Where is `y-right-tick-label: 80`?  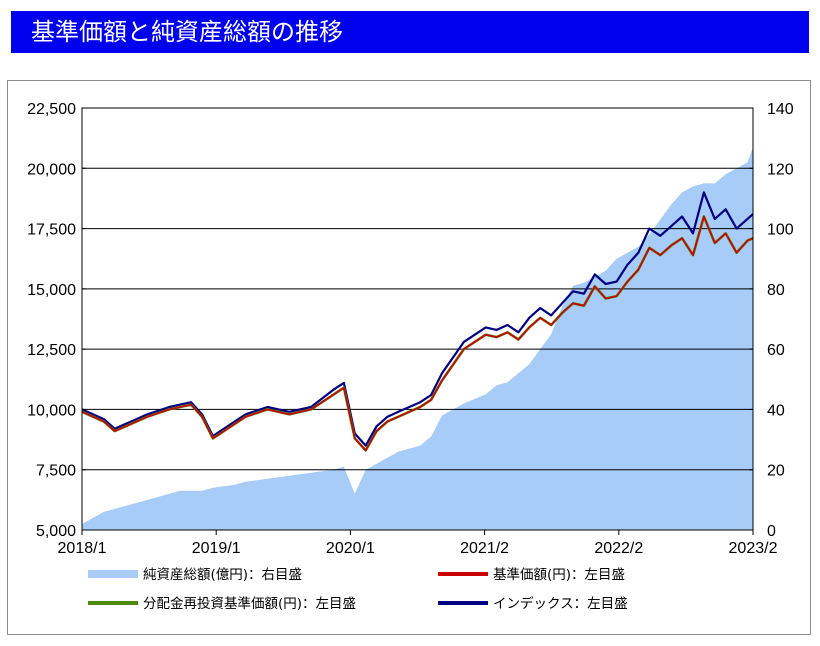
y-right-tick-label: 80 is located at coordinates (776, 290).